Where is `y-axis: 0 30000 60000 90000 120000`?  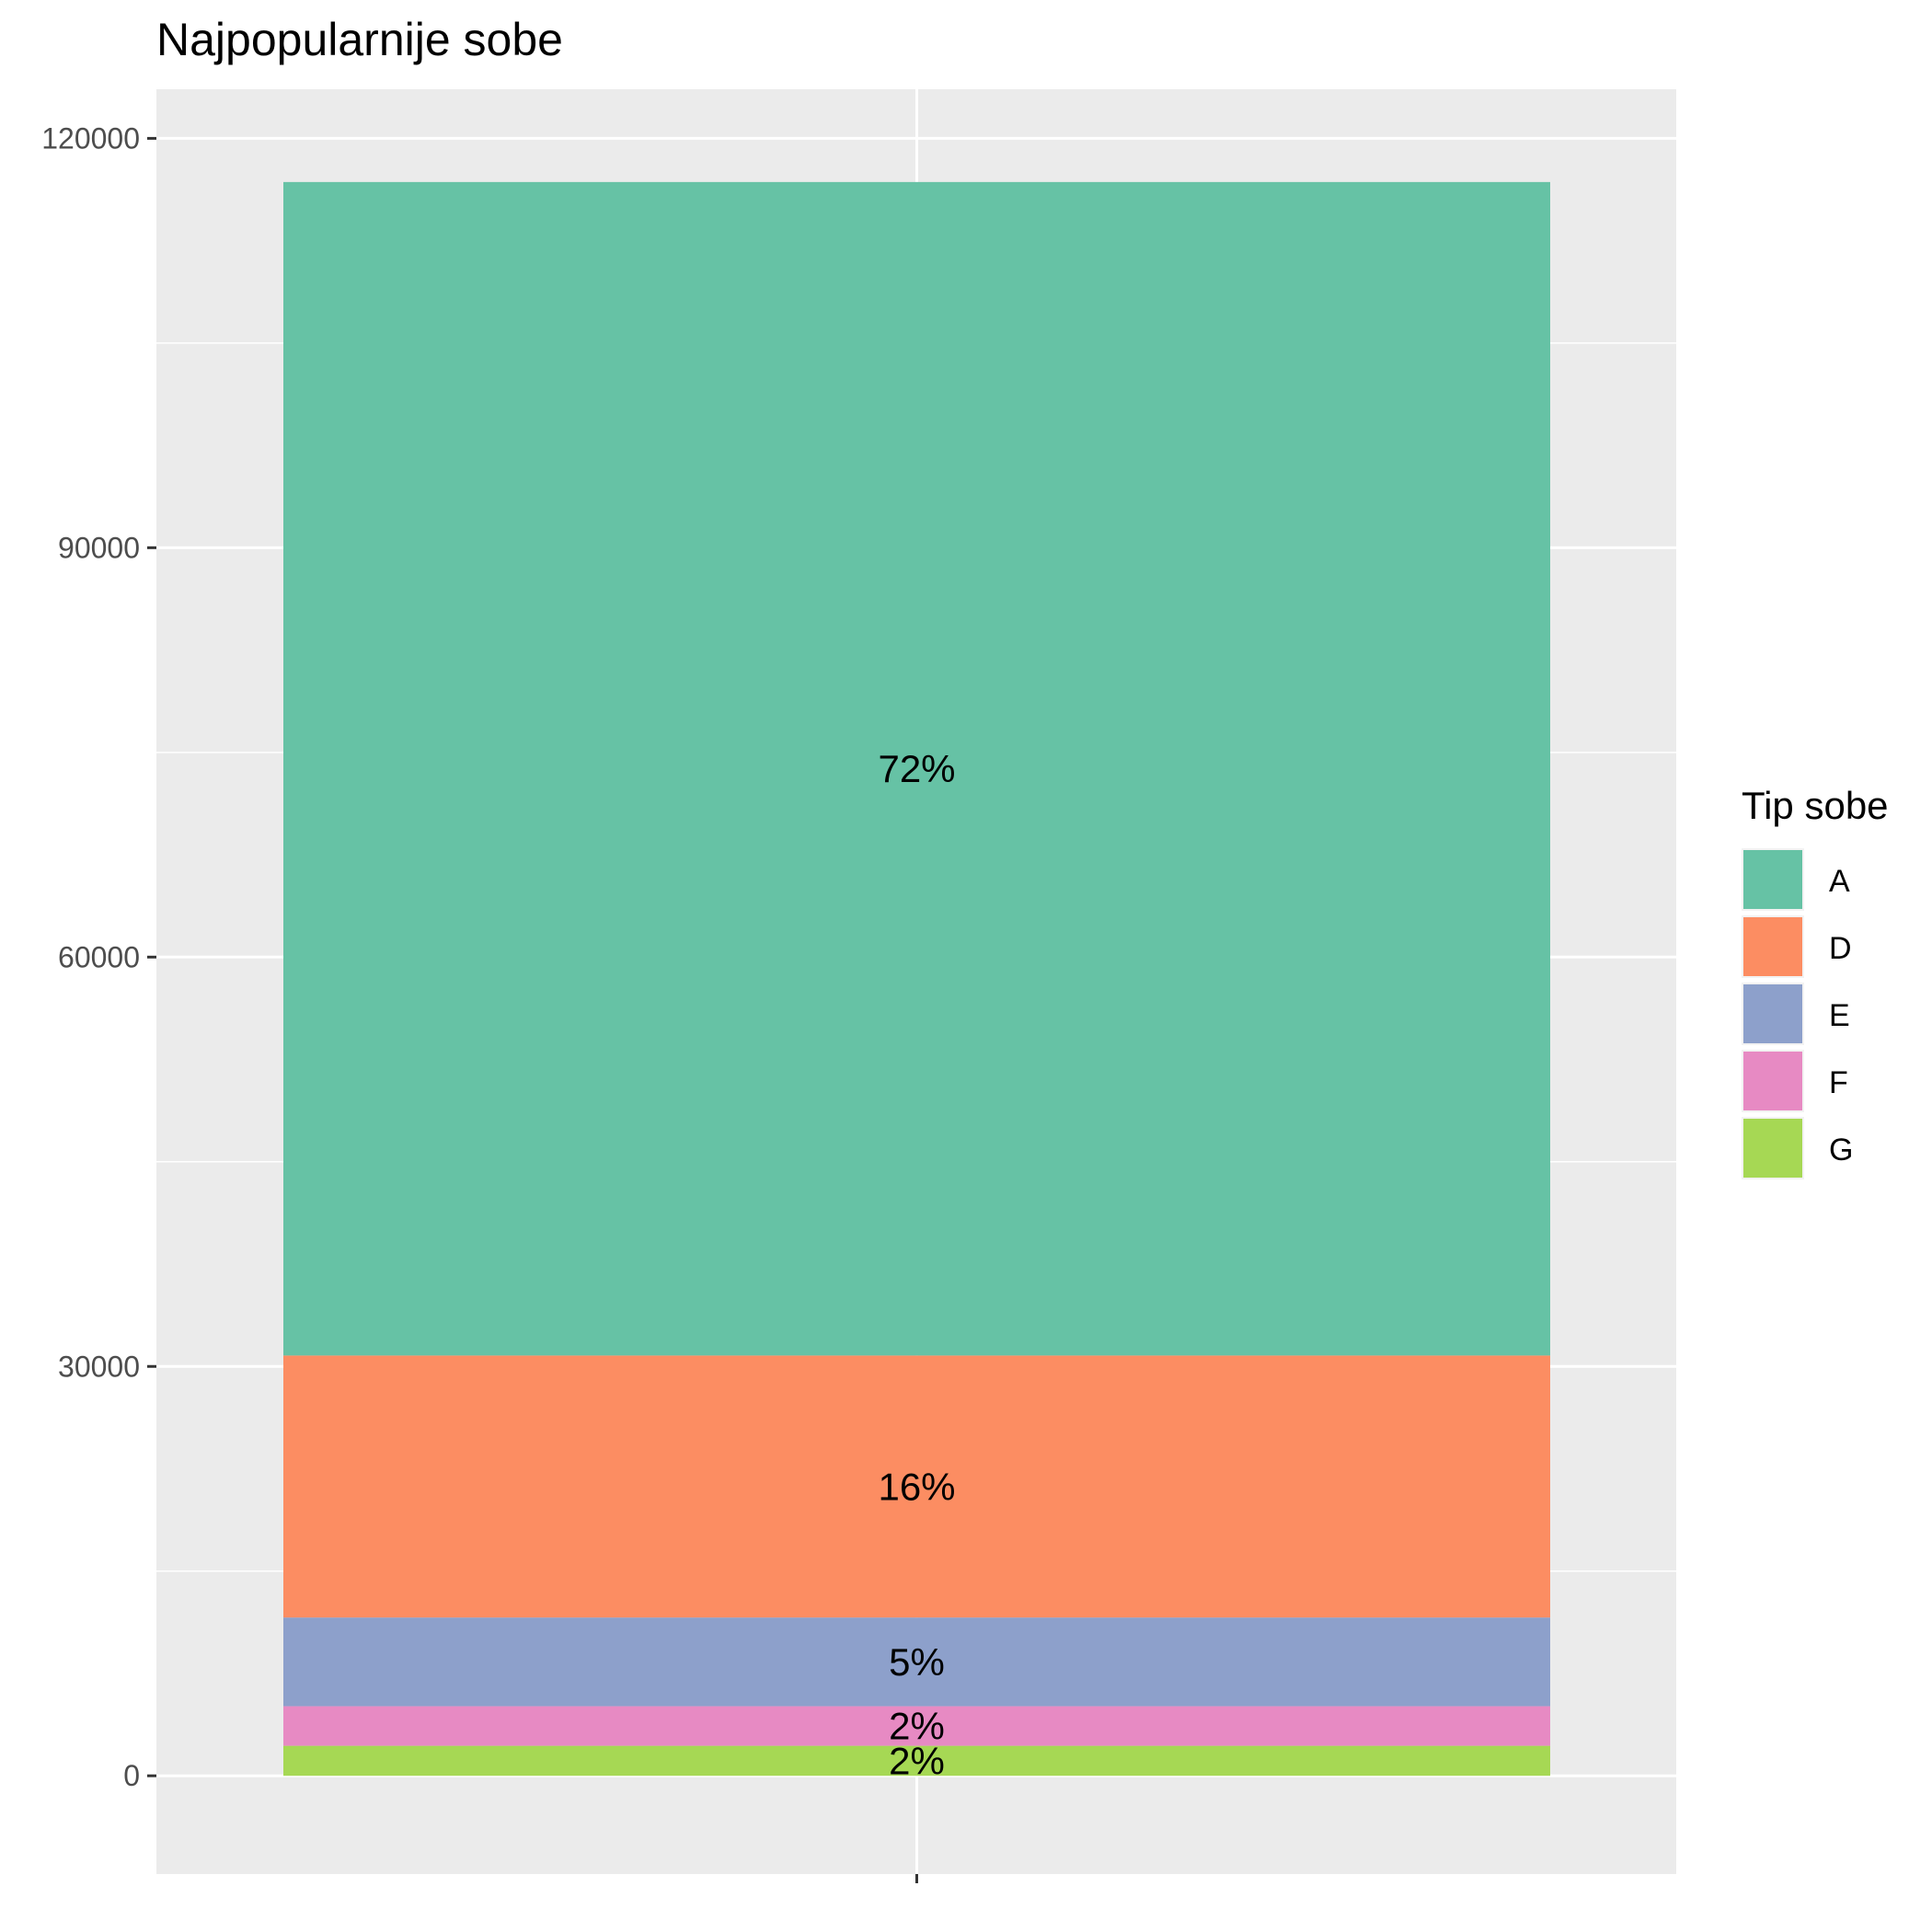
y-axis: 0 30000 60000 90000 120000 is located at coordinates (98, 956).